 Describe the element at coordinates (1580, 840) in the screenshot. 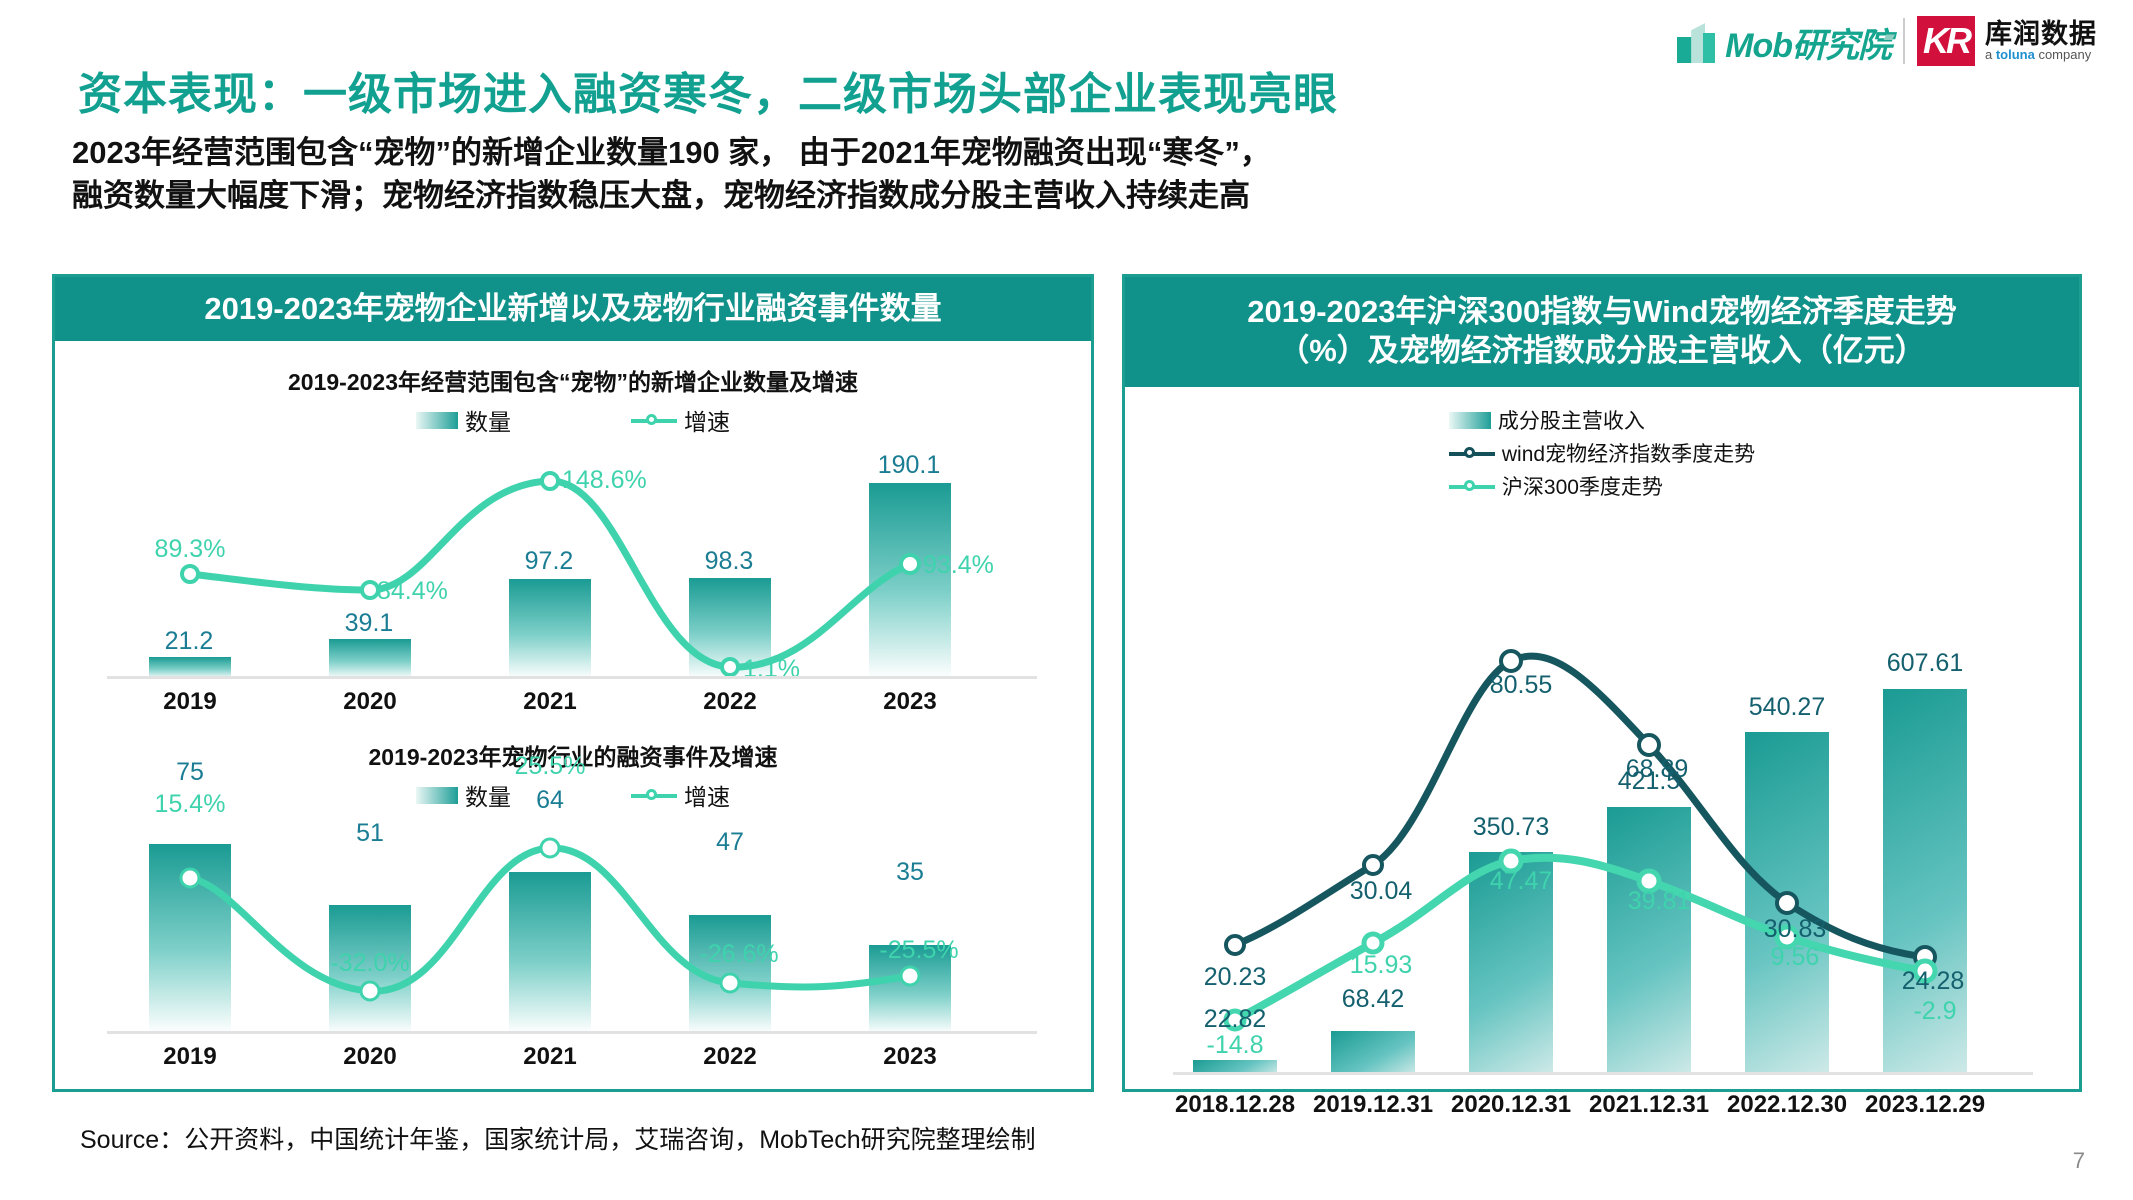

I see `chart3-lines` at that location.